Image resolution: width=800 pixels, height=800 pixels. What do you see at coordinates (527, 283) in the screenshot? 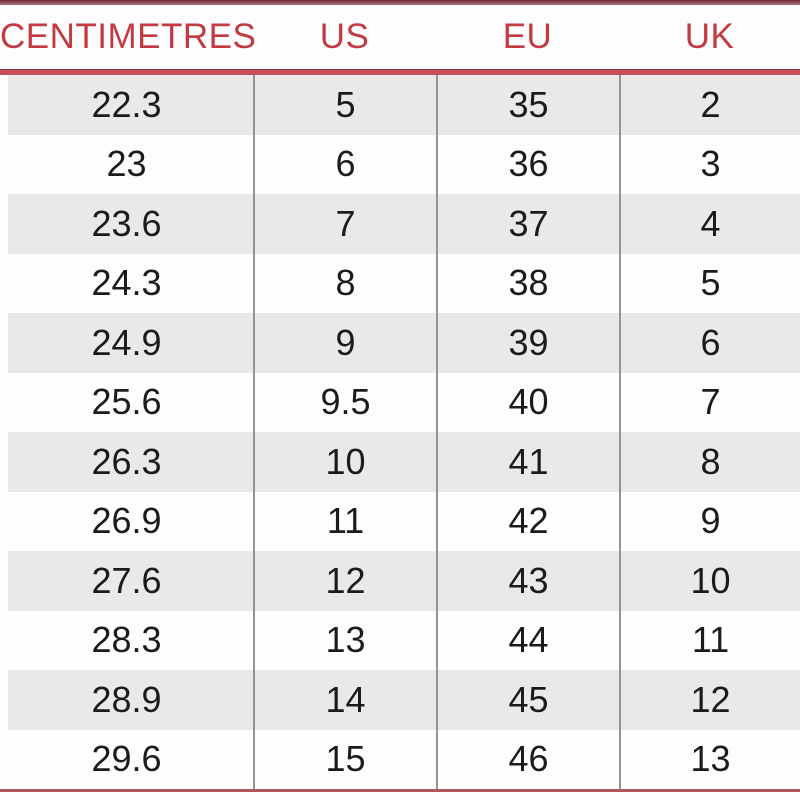
I see `cell-eu: 38` at bounding box center [527, 283].